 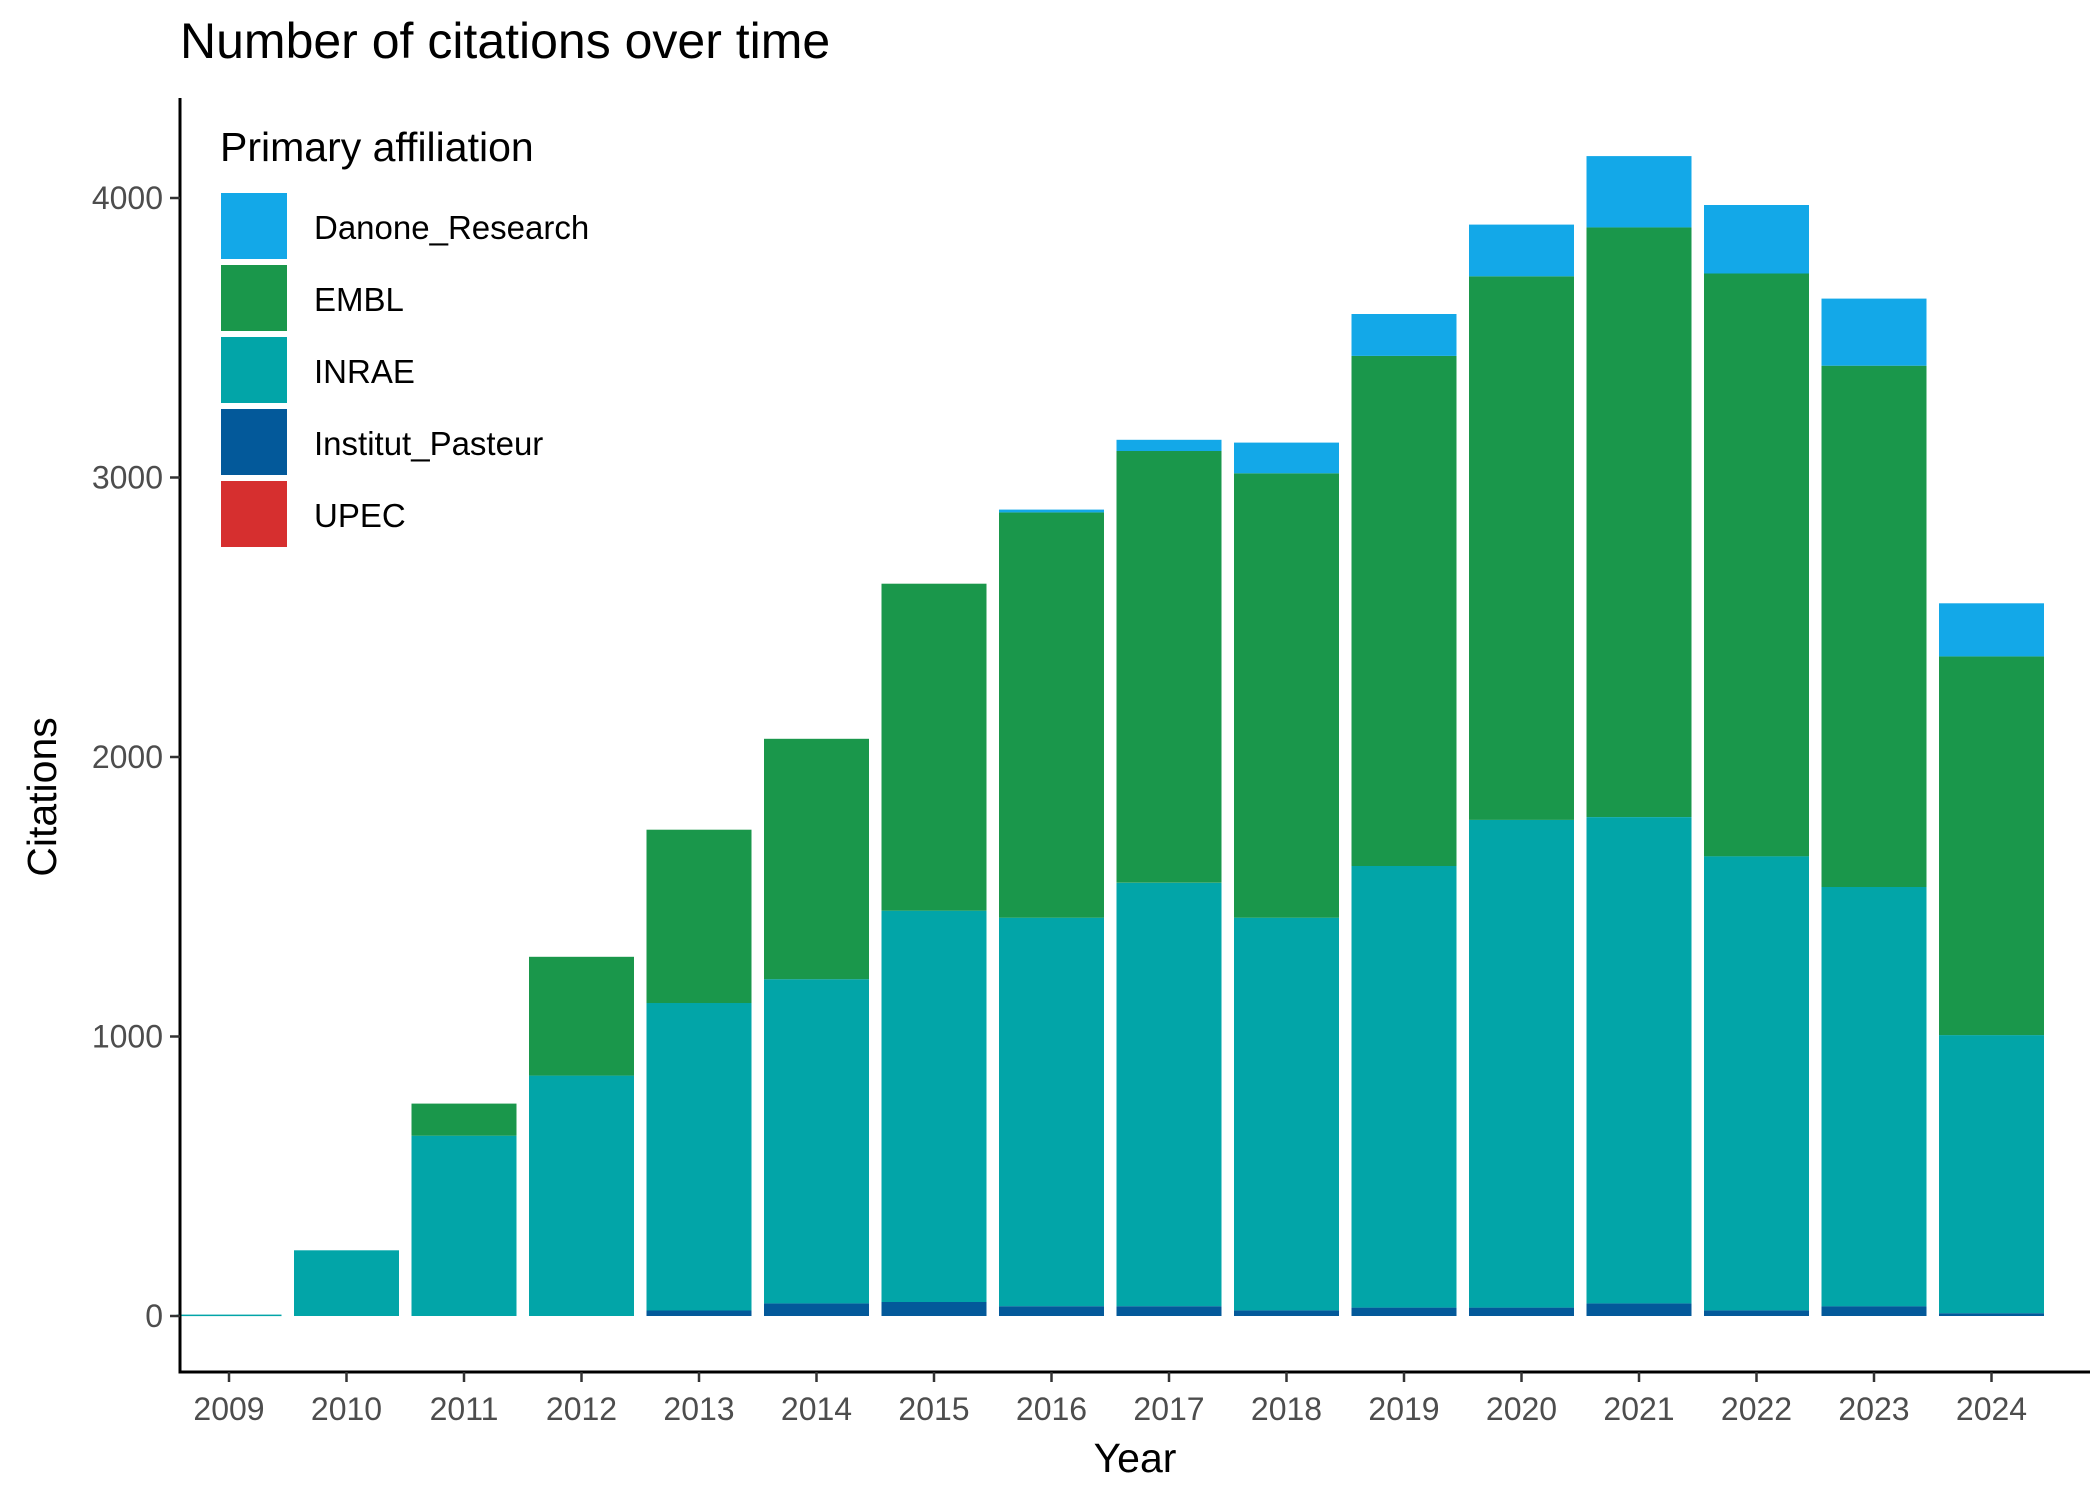 What do you see at coordinates (254, 370) in the screenshot?
I see `legend-key-inrae` at bounding box center [254, 370].